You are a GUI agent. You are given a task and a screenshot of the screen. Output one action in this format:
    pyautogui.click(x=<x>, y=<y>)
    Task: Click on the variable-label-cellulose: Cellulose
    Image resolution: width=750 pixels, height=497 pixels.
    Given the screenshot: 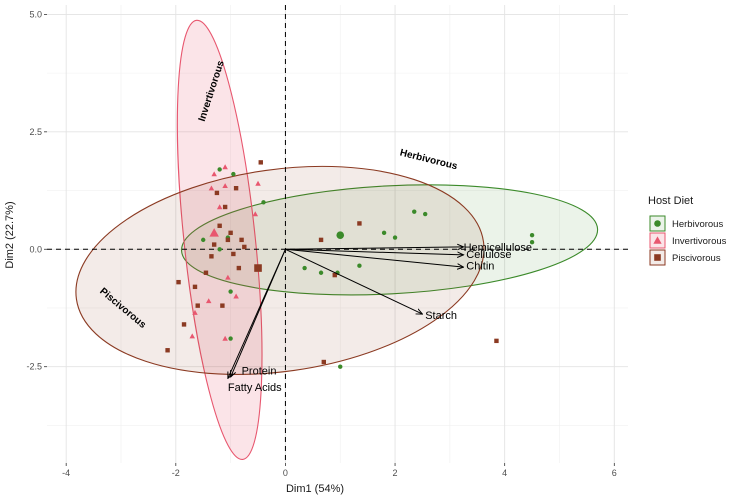 What is the action you would take?
    pyautogui.click(x=488, y=255)
    